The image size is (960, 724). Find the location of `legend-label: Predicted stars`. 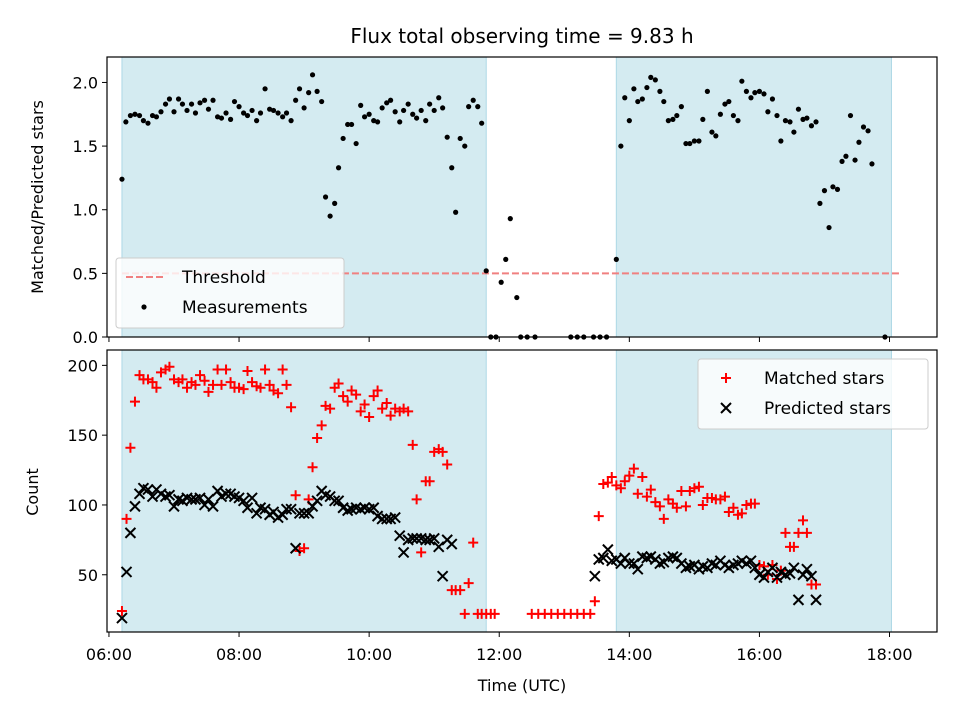

legend-label: Predicted stars is located at coordinates (827, 409).